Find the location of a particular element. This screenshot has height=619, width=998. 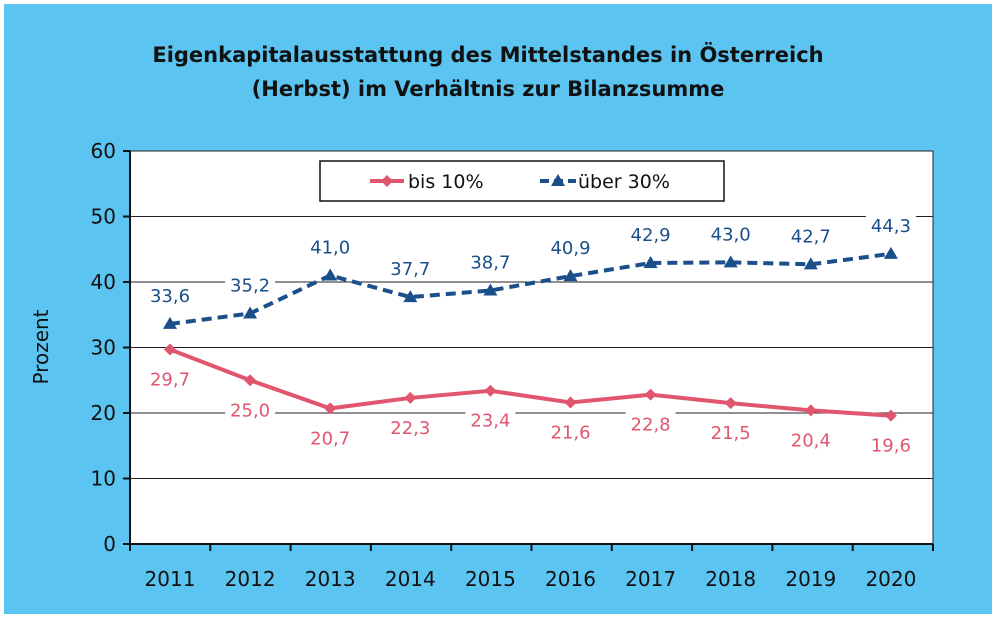

data-label: 22,3 is located at coordinates (410, 428).